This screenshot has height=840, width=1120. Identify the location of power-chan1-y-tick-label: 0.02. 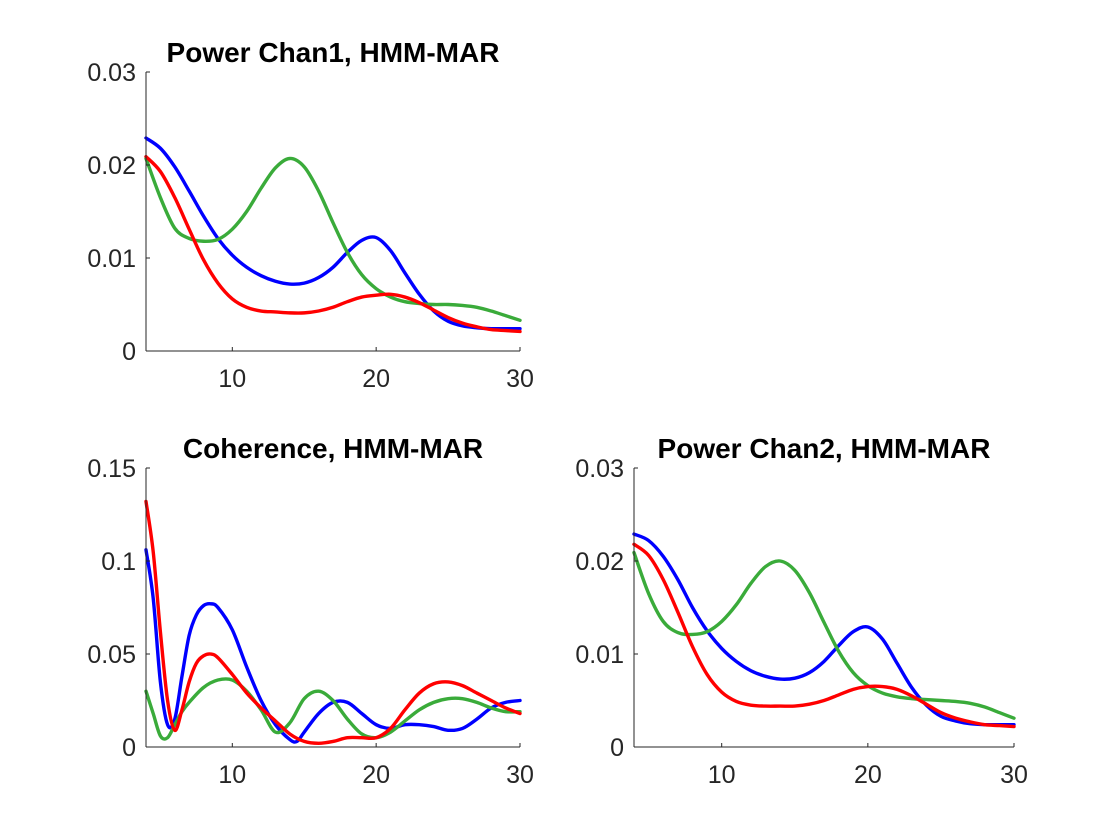
(111, 166).